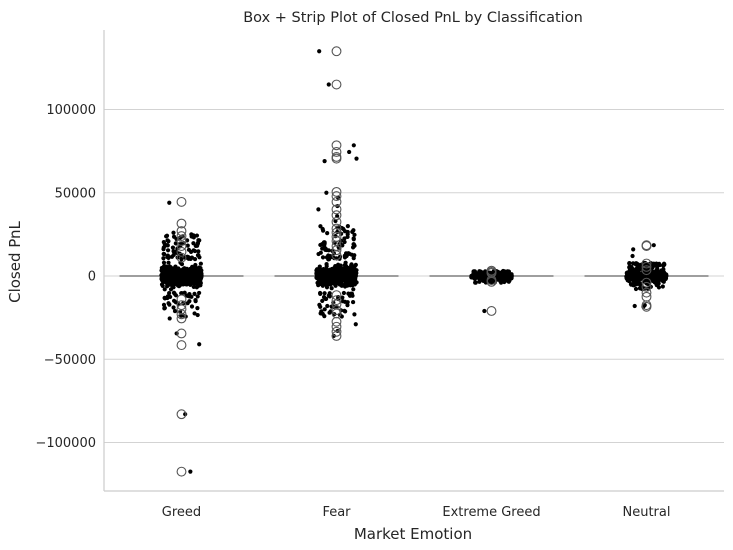 This screenshot has height=550, width=733. What do you see at coordinates (336, 512) in the screenshot?
I see `x-tick-label: Fear` at bounding box center [336, 512].